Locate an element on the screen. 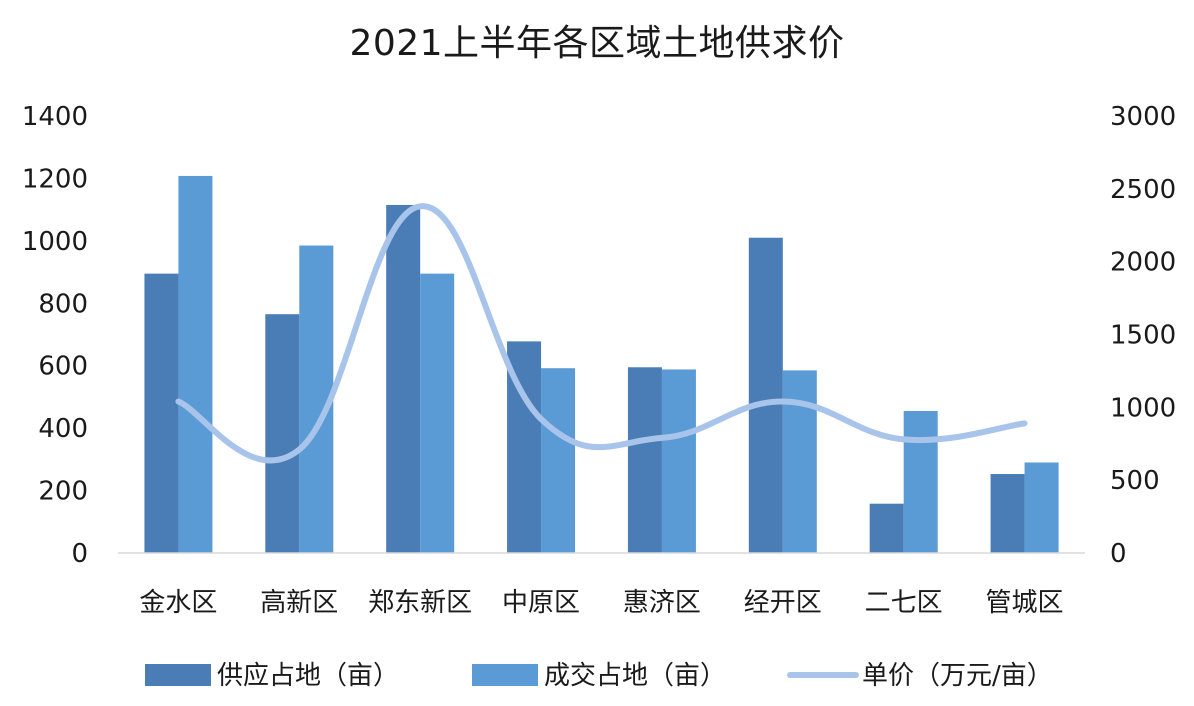 The image size is (1194, 706). y-left-tick-label-2: 400 is located at coordinates (63, 429).